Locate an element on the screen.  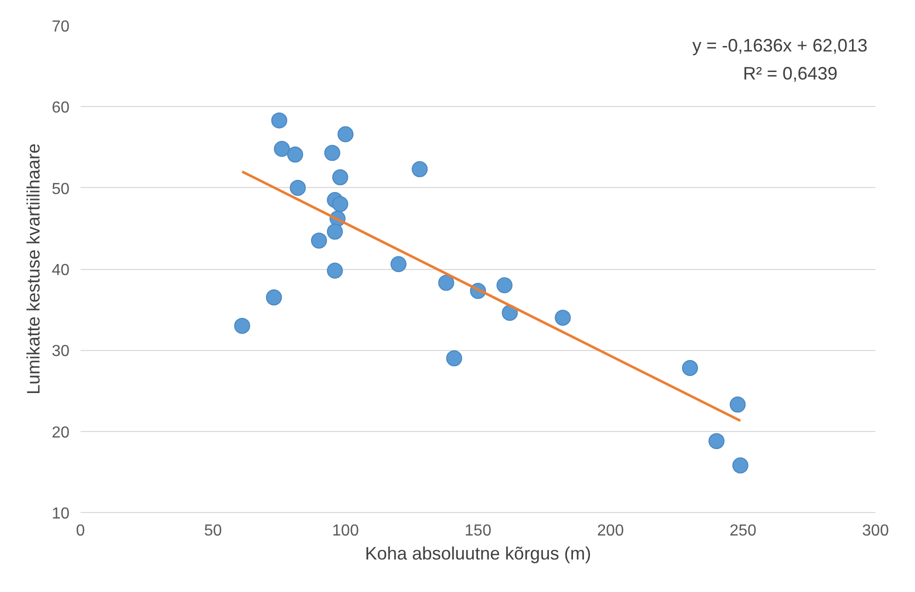
y-axis-title: Lumikatte kestuse kvartiilihaare is located at coordinates (34, 269).